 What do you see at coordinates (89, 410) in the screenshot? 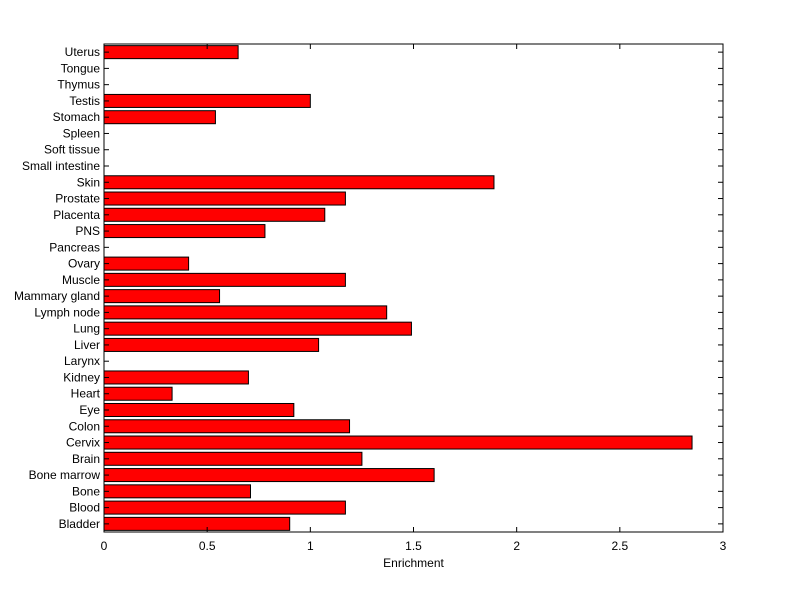
I see `y-tick-label: Eye` at bounding box center [89, 410].